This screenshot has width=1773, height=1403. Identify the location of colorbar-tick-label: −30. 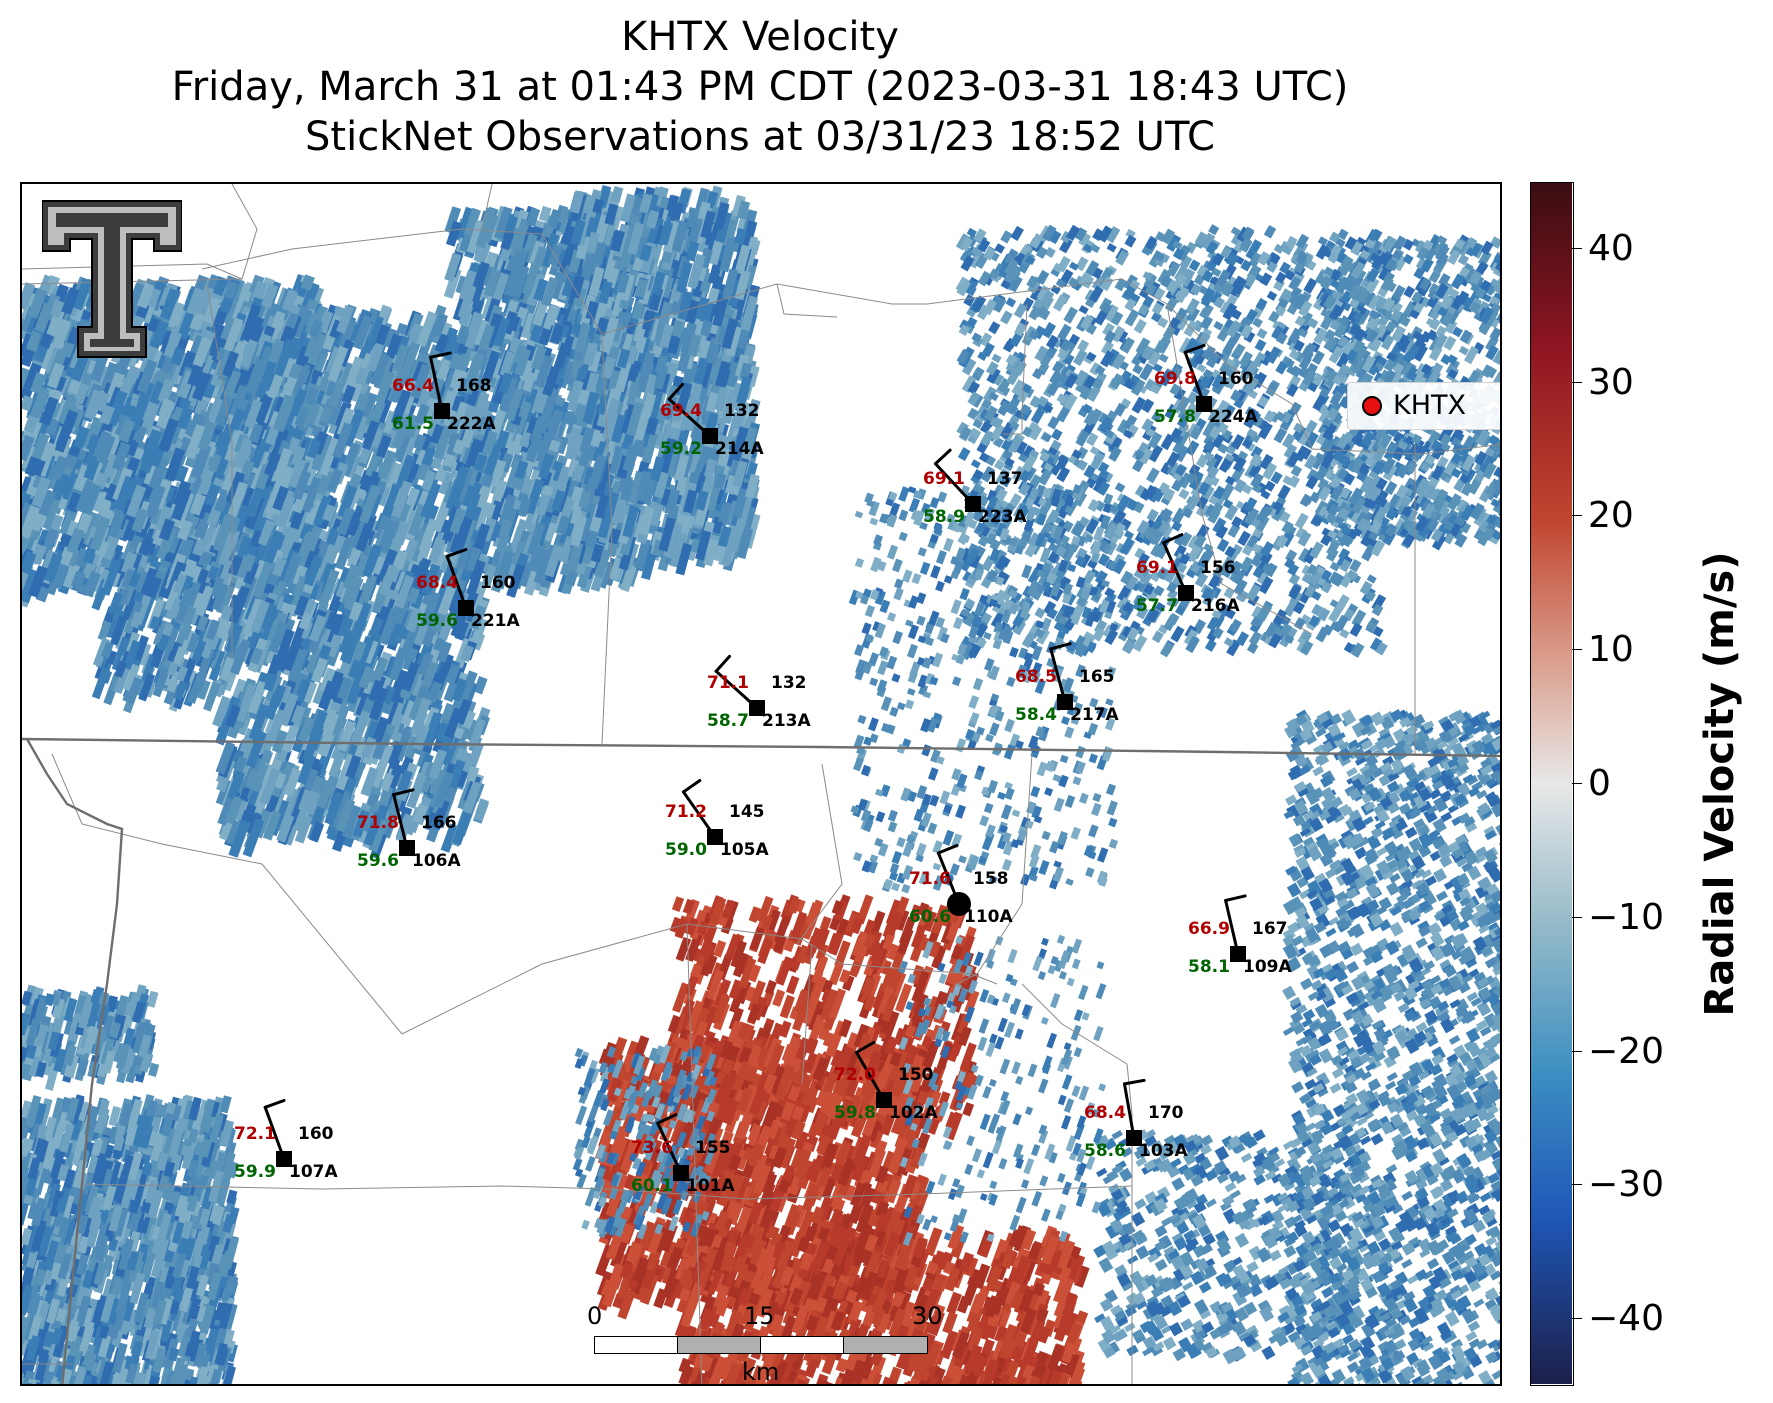
(1619, 1185).